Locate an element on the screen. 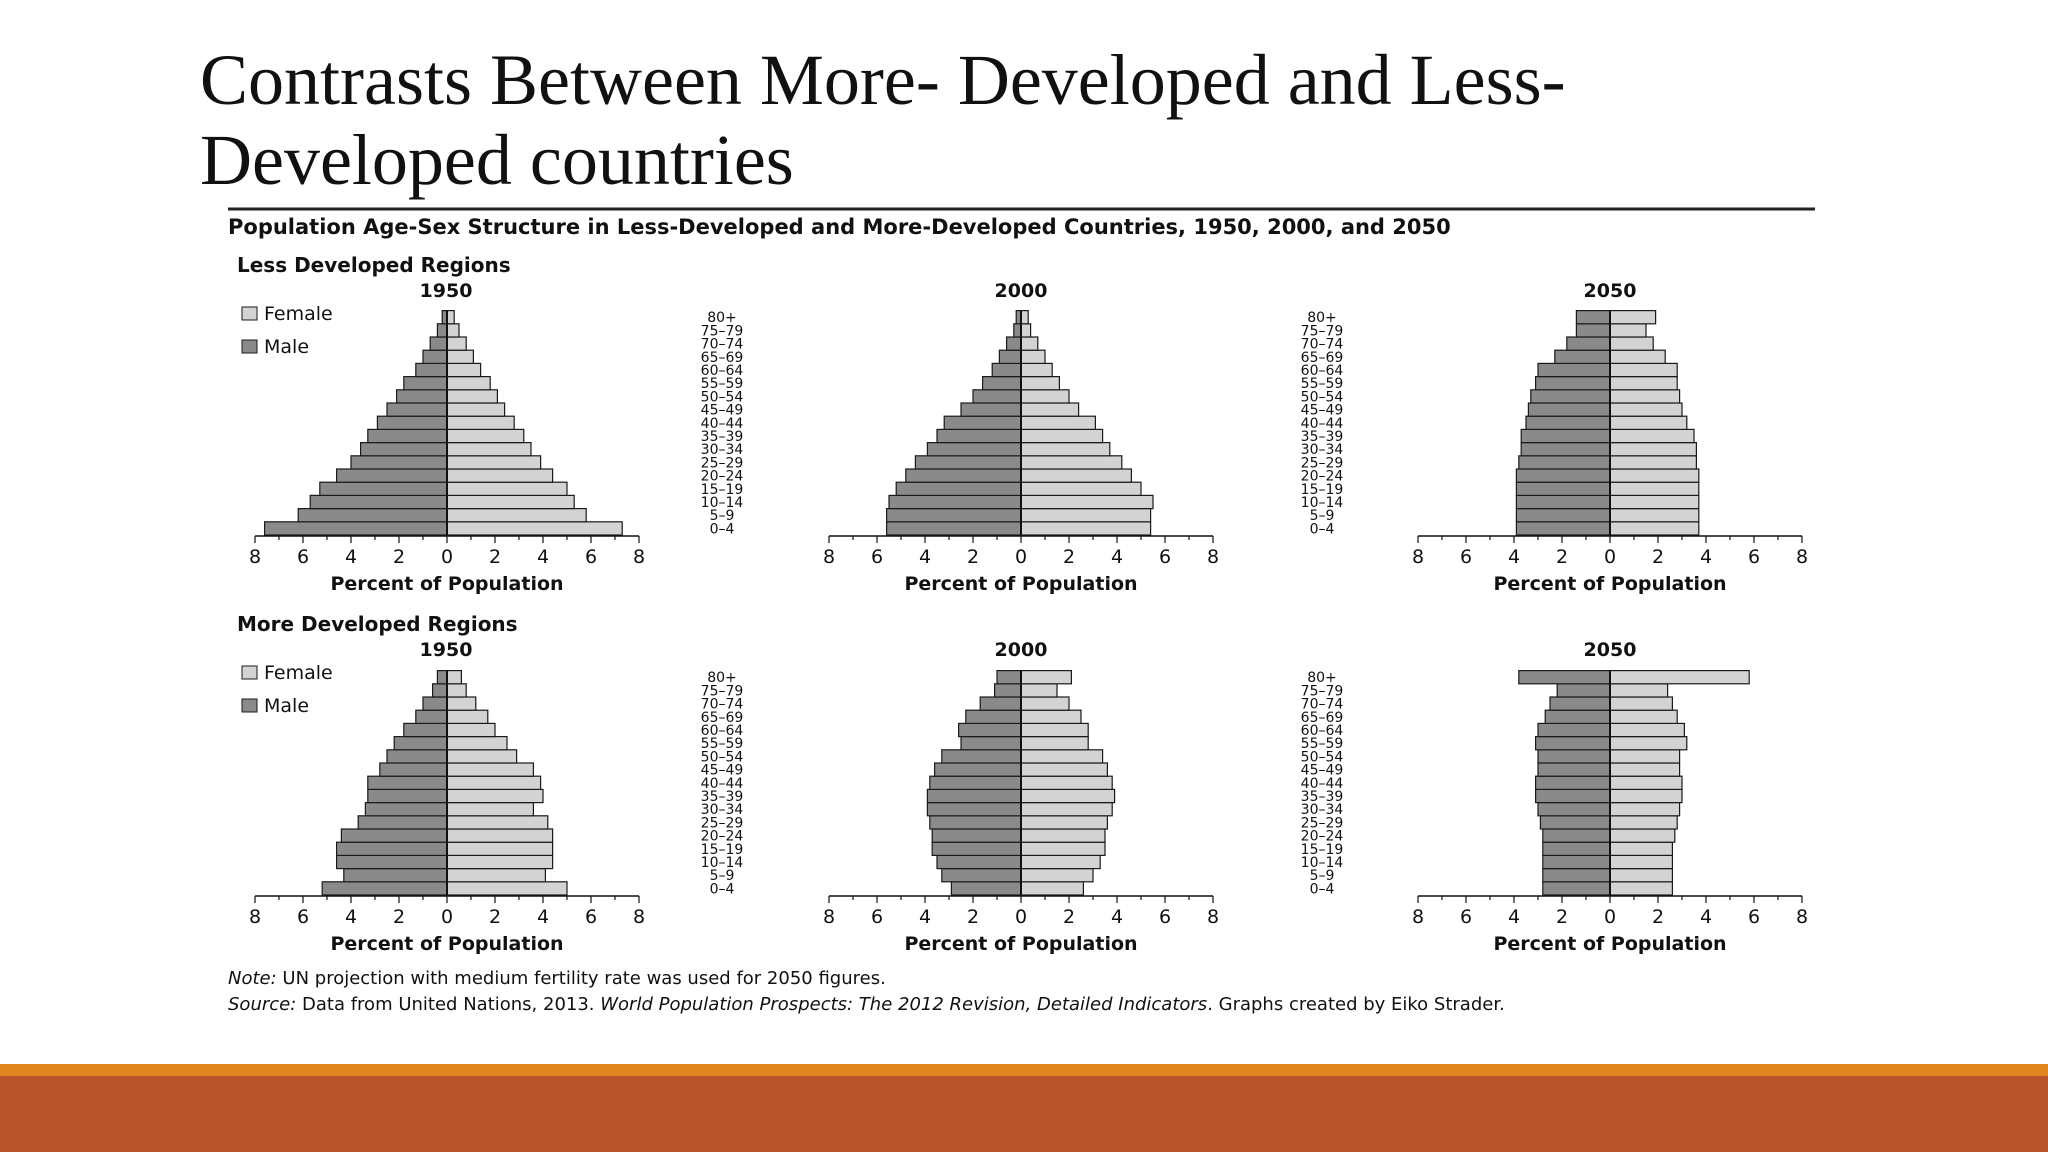  age-label-35-39: 35–39 is located at coordinates (722, 437).